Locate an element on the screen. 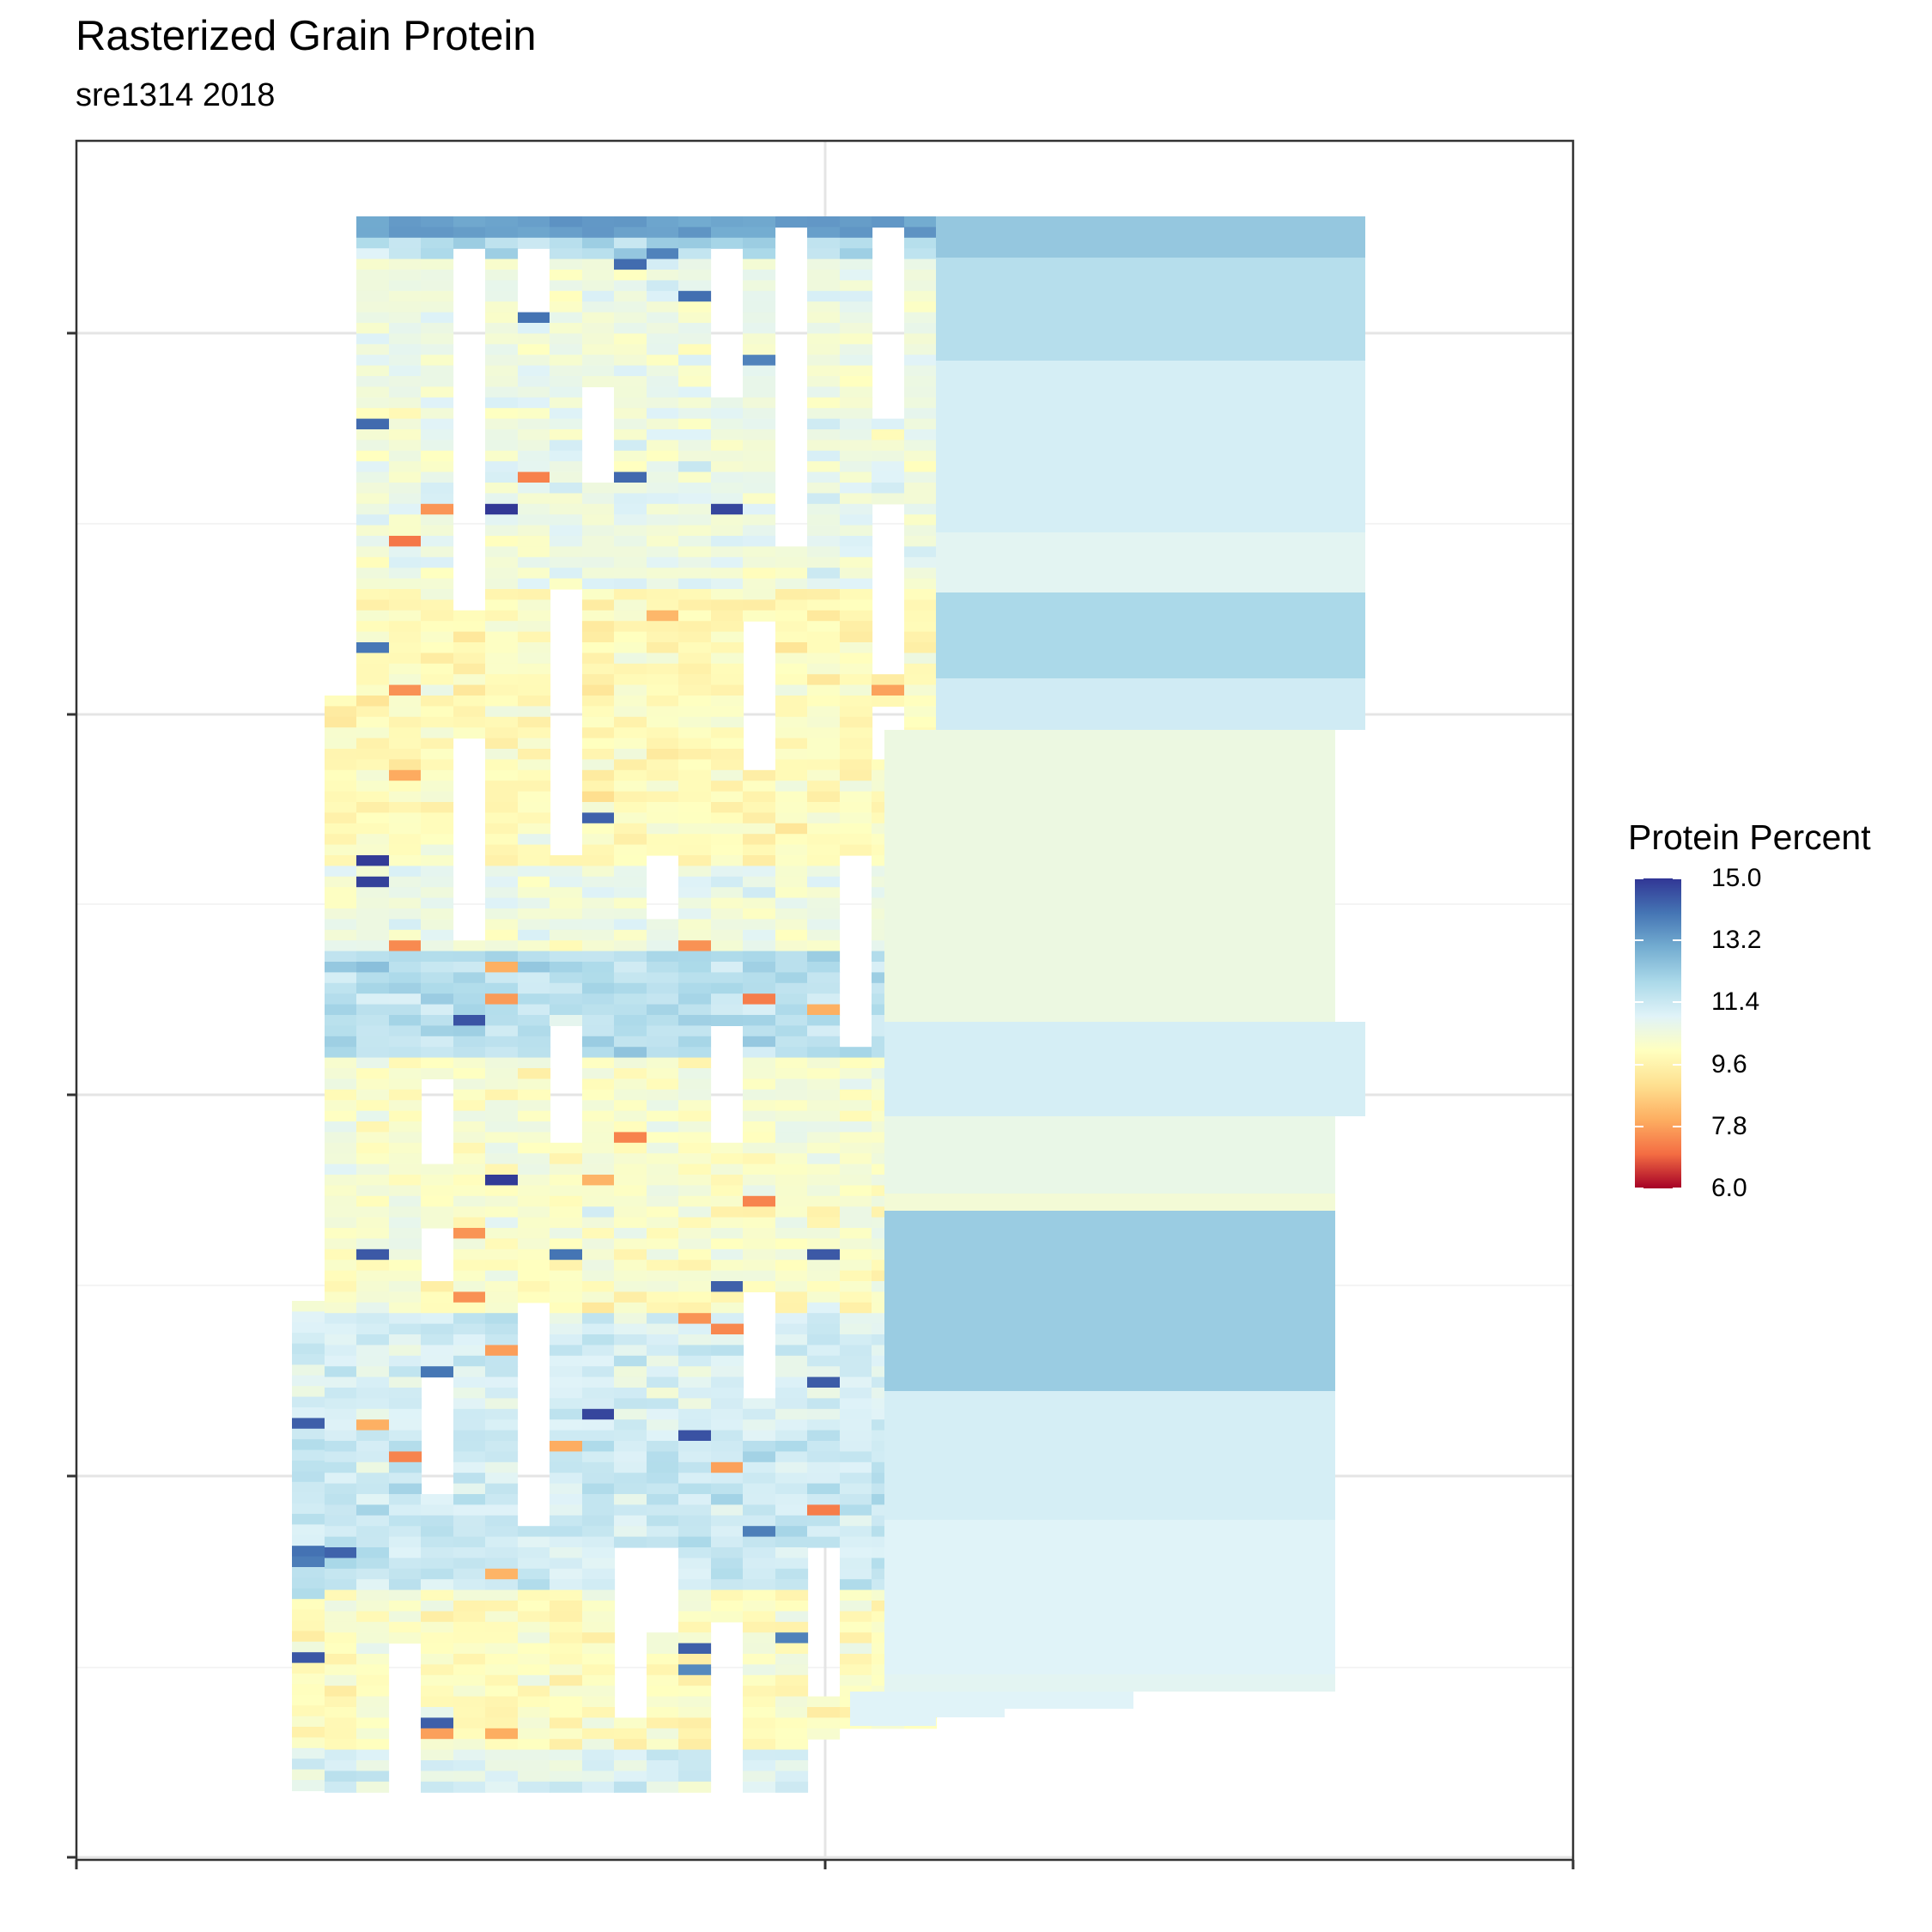 This screenshot has height=1932, width=1932. smooth-zone-edge is located at coordinates (928, 1713).